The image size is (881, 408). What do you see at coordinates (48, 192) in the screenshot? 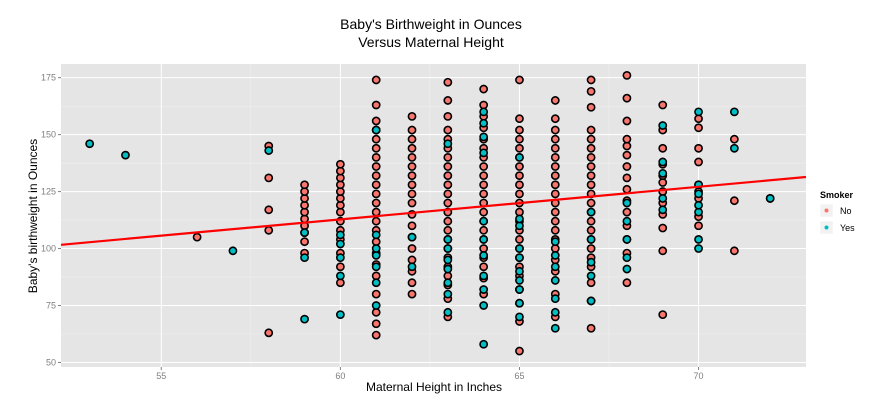
I see `y-tick-label: 125` at bounding box center [48, 192].